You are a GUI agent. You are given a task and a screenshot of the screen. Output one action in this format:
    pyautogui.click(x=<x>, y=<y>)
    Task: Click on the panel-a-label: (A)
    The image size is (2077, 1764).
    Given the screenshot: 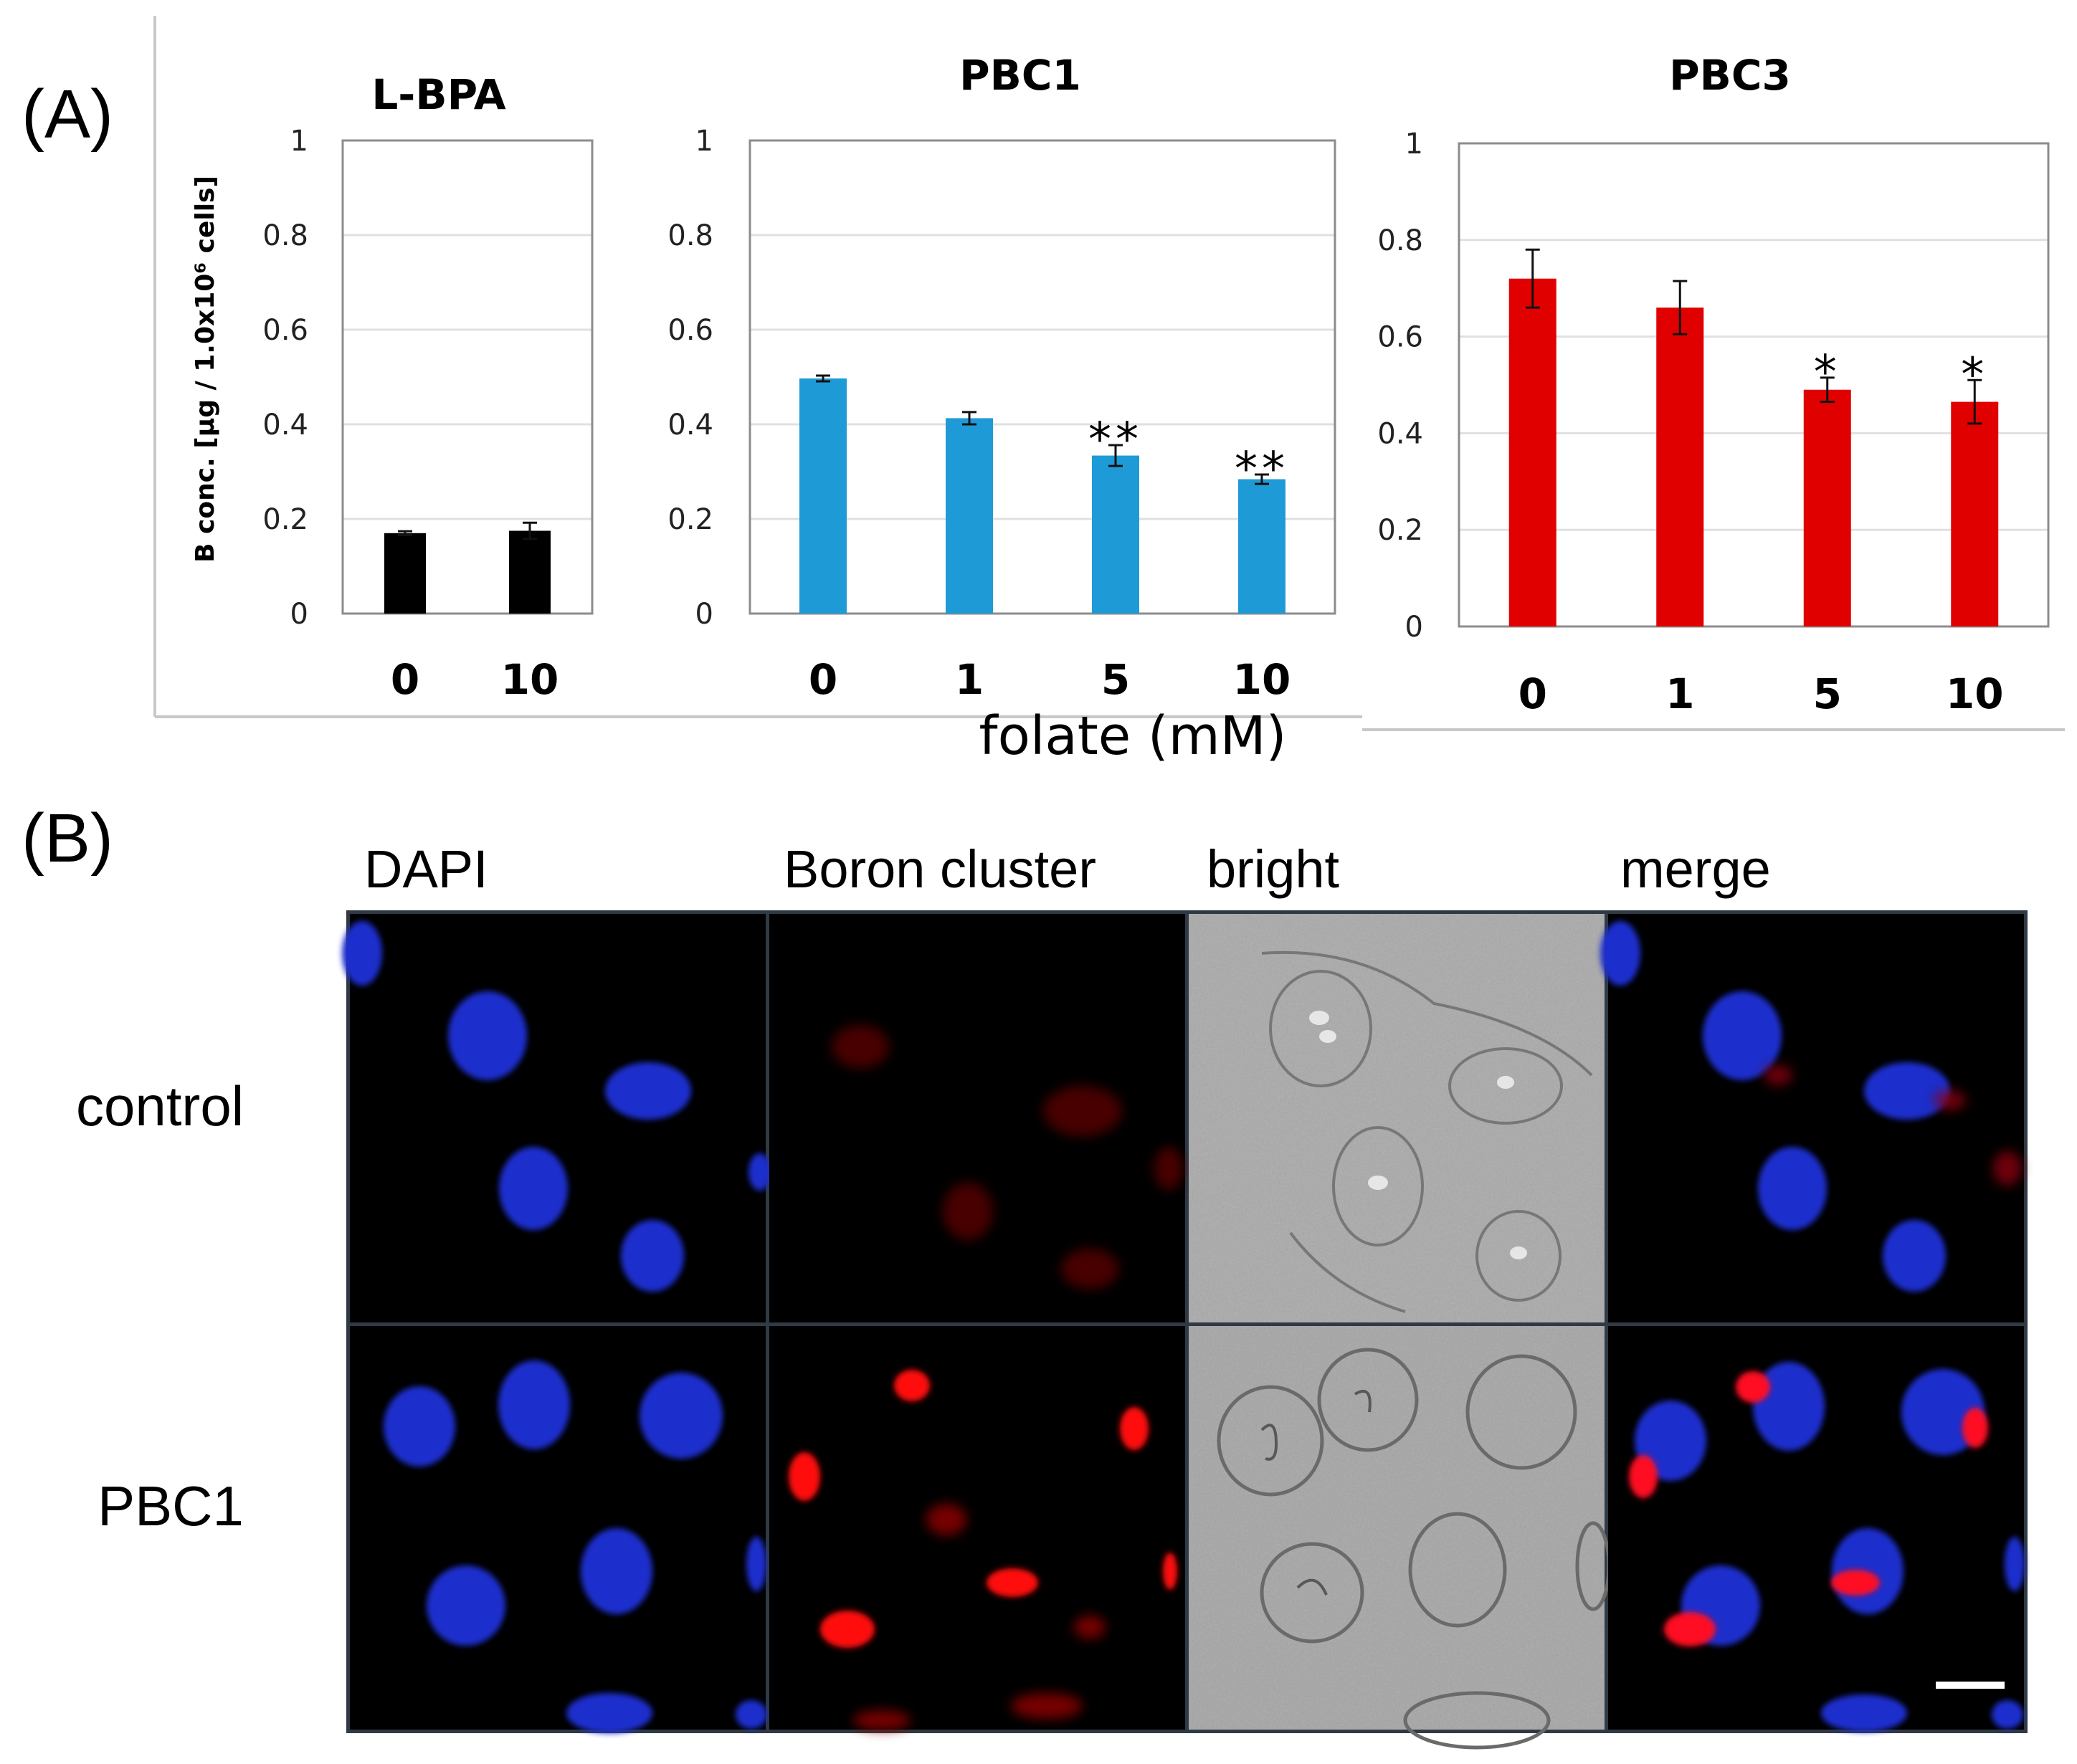 What is the action you would take?
    pyautogui.click(x=67, y=115)
    